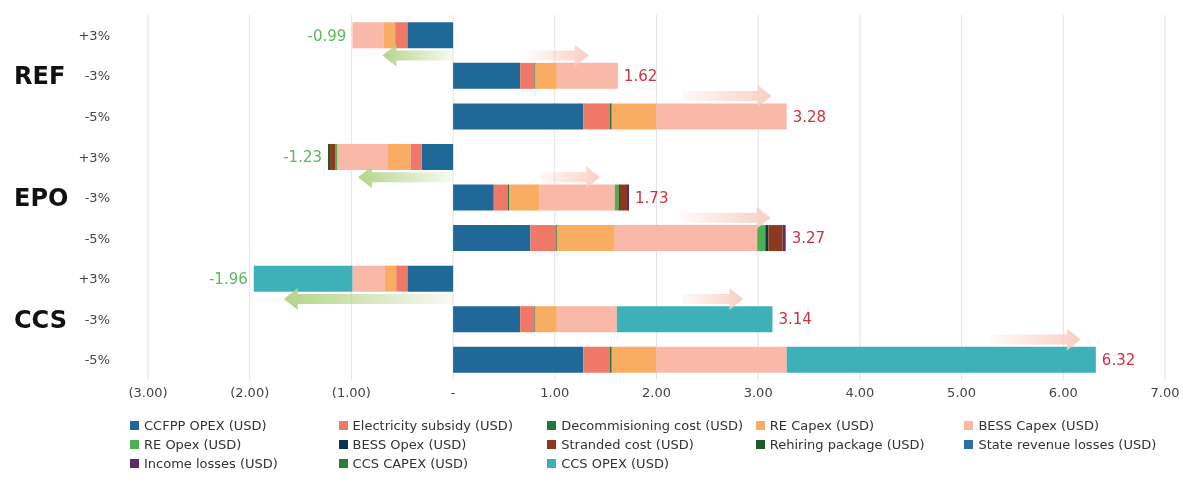  What do you see at coordinates (652, 197) in the screenshot?
I see `total-label: 1.73` at bounding box center [652, 197].